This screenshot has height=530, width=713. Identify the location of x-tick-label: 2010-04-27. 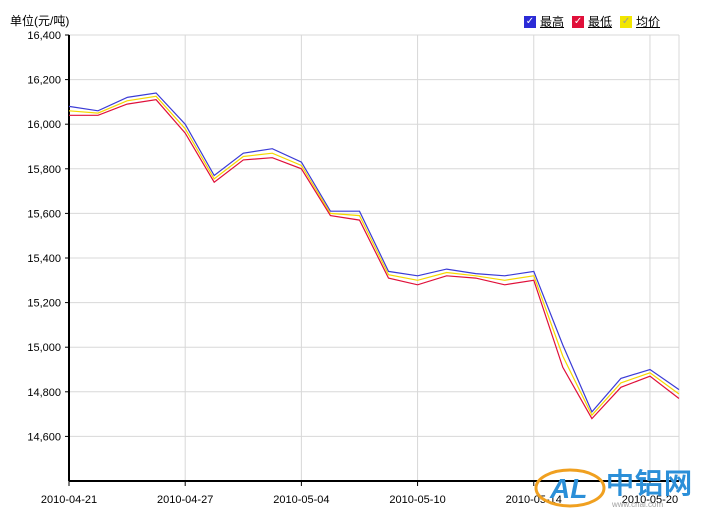
(185, 500).